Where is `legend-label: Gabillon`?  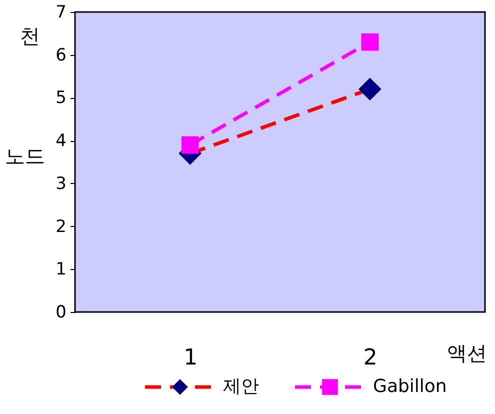
legend-label: Gabillon is located at coordinates (410, 386).